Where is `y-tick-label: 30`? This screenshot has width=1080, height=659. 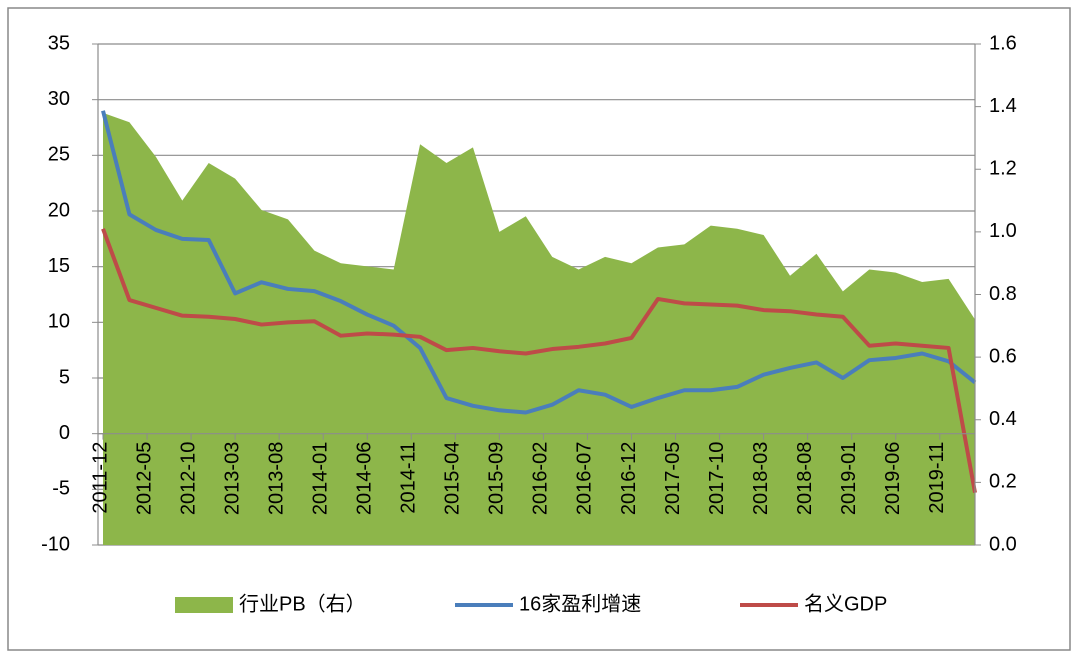
y-tick-label: 30 is located at coordinates (59, 99).